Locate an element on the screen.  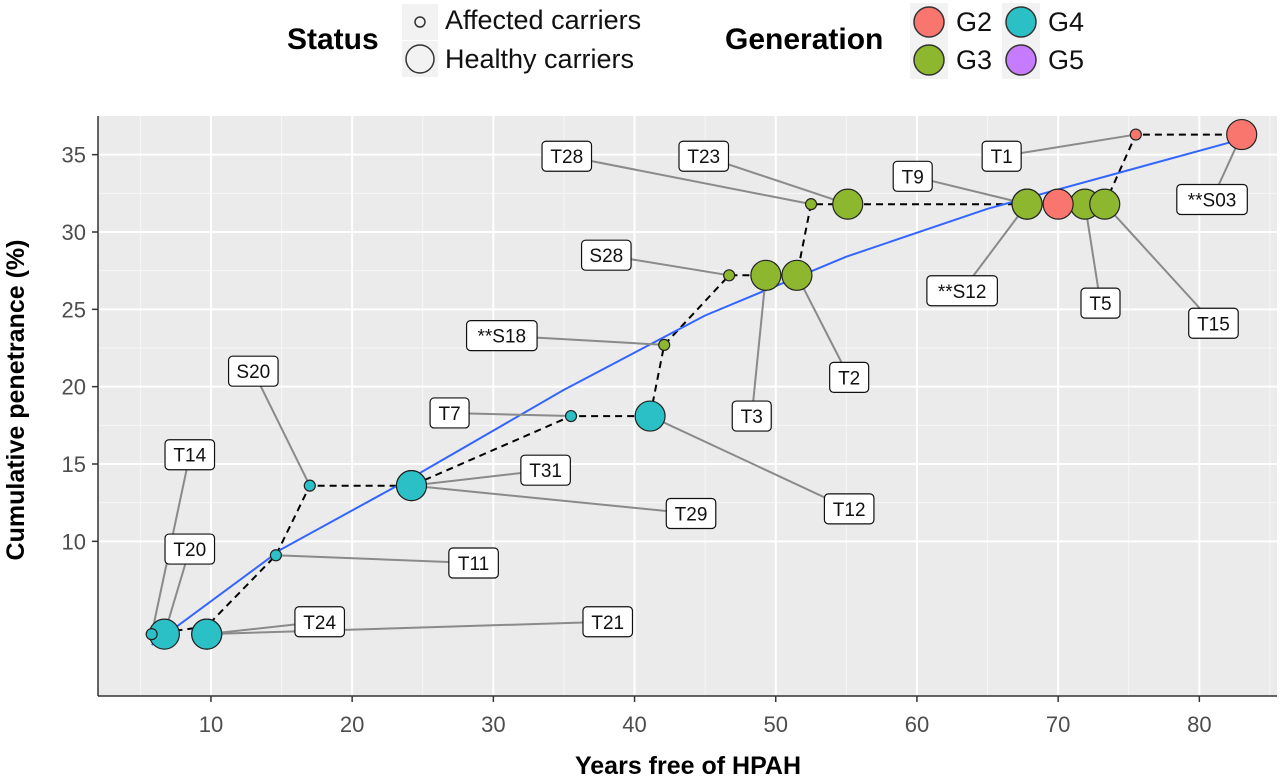
x-tick-label: 30 is located at coordinates (493, 724).